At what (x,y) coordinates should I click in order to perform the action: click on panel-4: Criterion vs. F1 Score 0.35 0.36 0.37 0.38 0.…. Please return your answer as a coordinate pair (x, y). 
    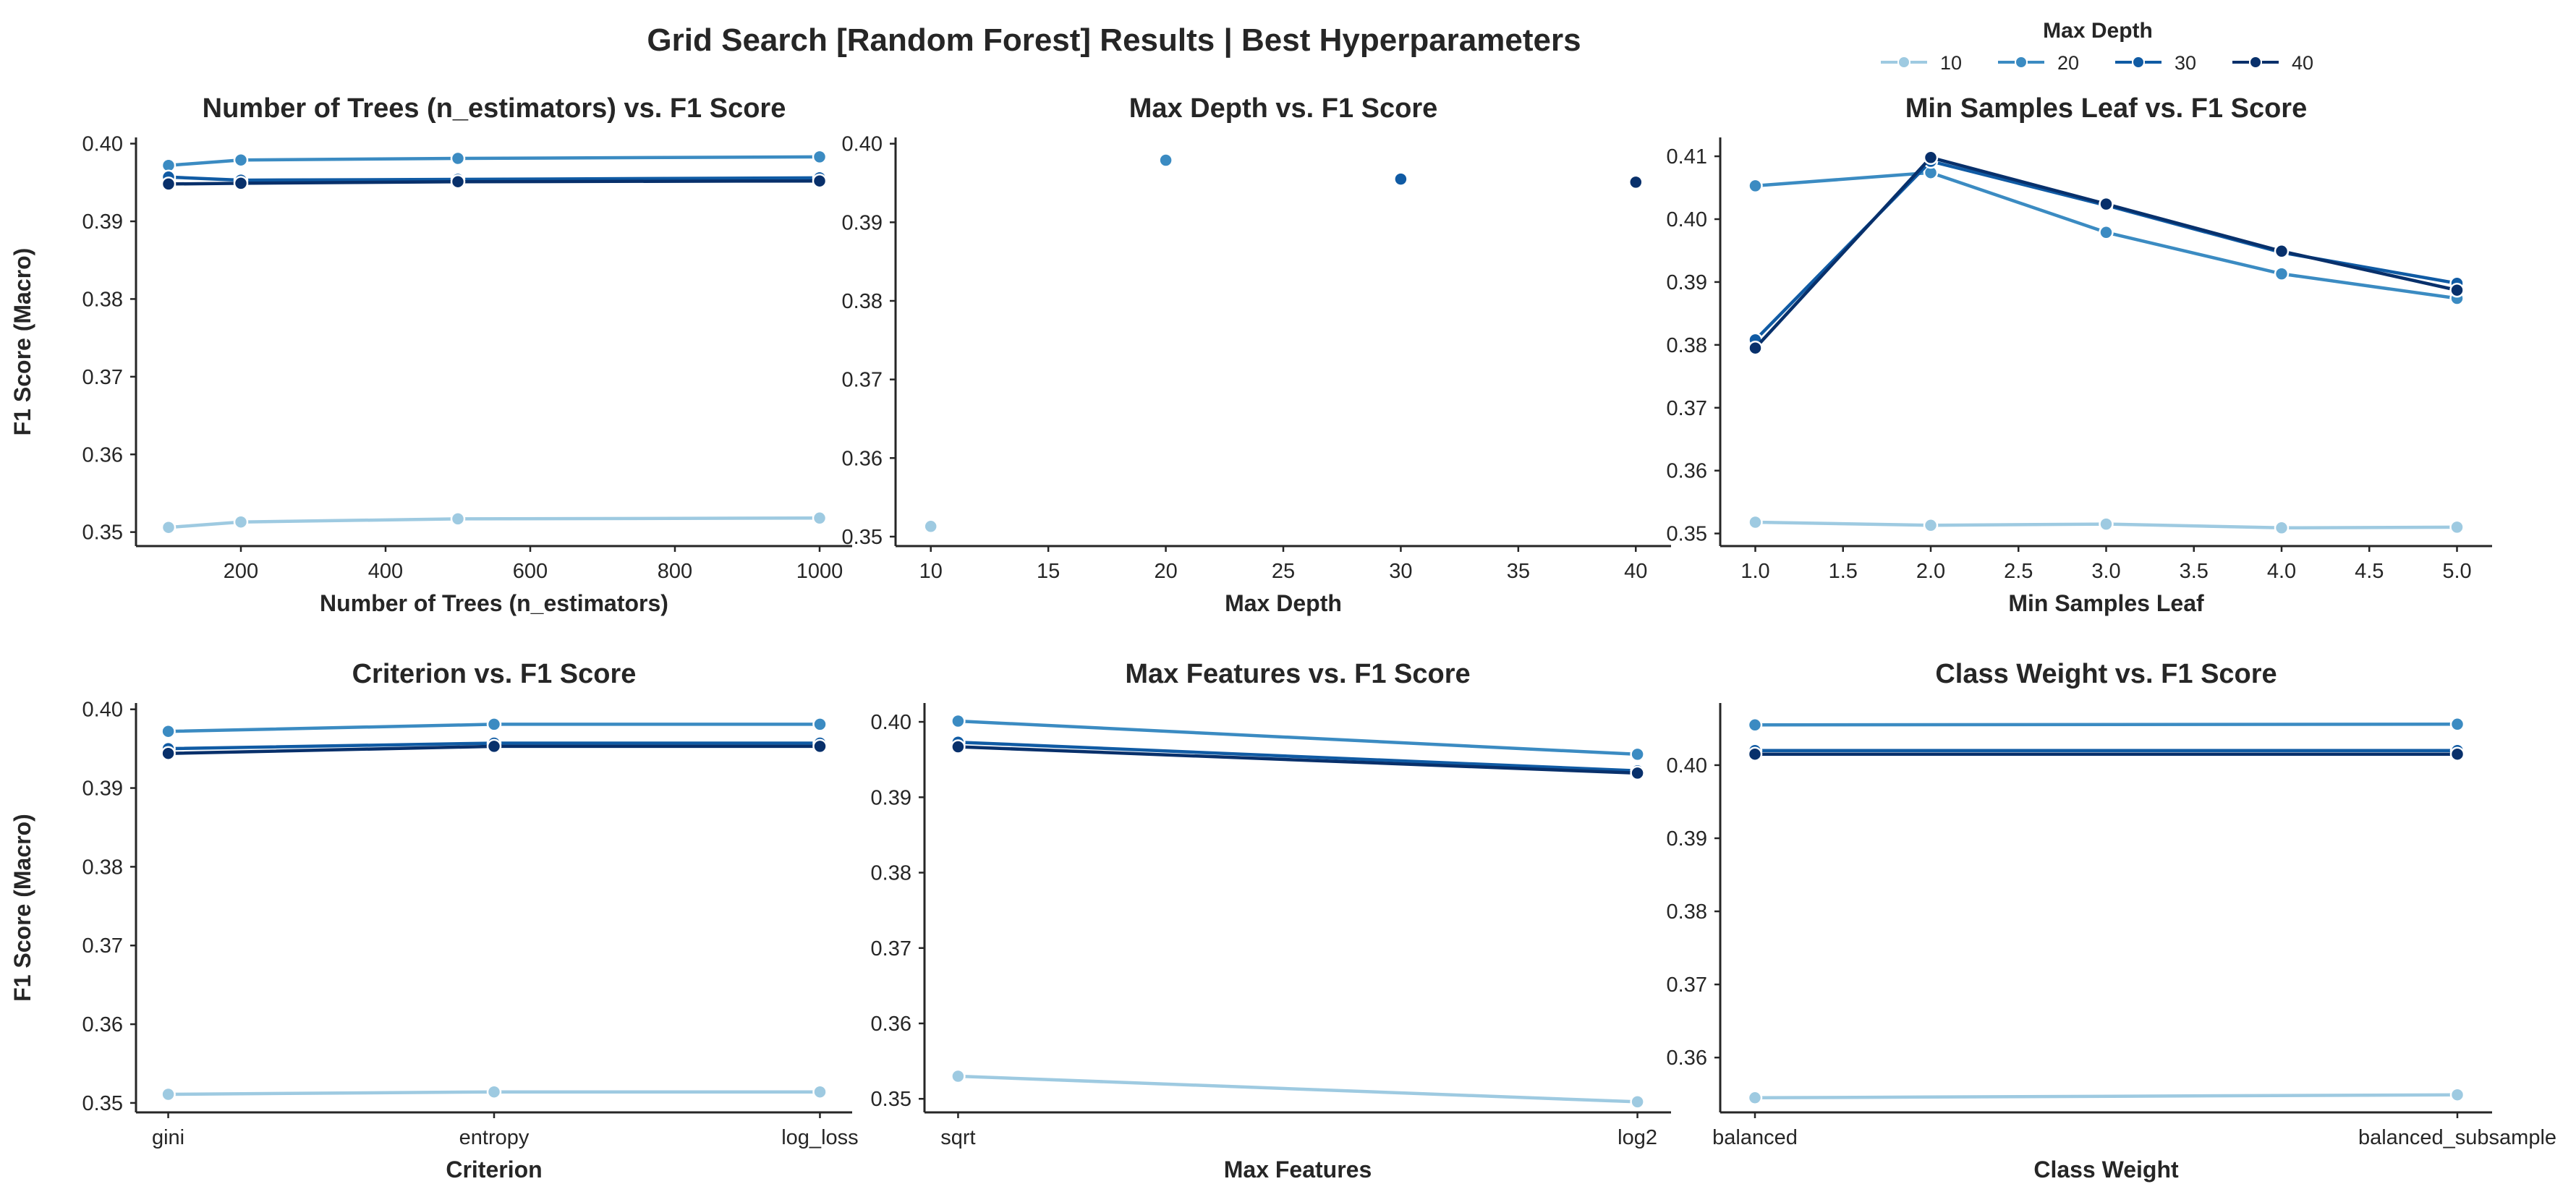
    Looking at the image, I should click on (434, 921).